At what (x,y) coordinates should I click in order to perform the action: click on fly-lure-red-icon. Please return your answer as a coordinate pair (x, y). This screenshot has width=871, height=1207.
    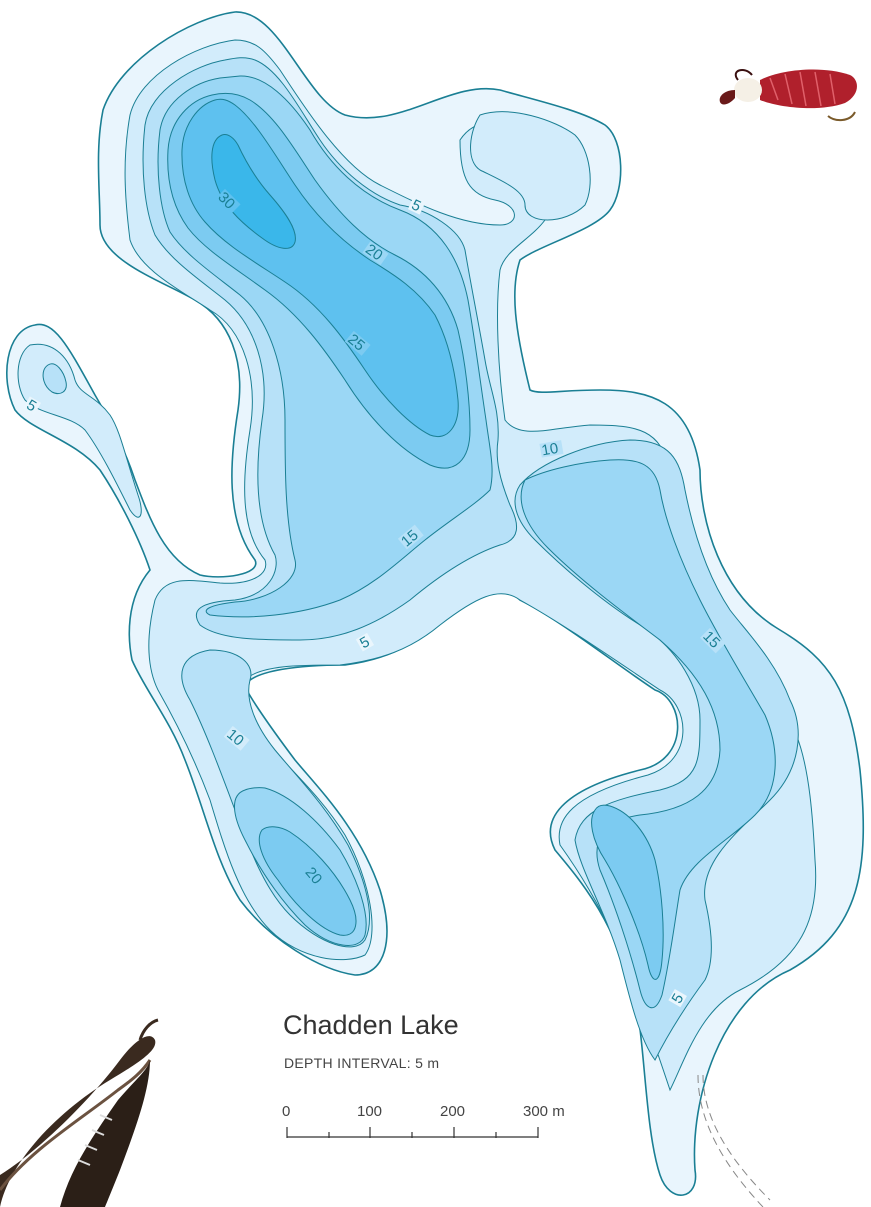
    Looking at the image, I should click on (788, 95).